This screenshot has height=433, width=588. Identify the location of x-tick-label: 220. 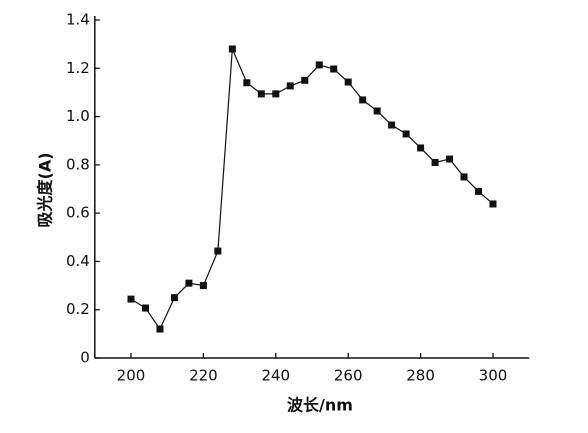
(203, 376).